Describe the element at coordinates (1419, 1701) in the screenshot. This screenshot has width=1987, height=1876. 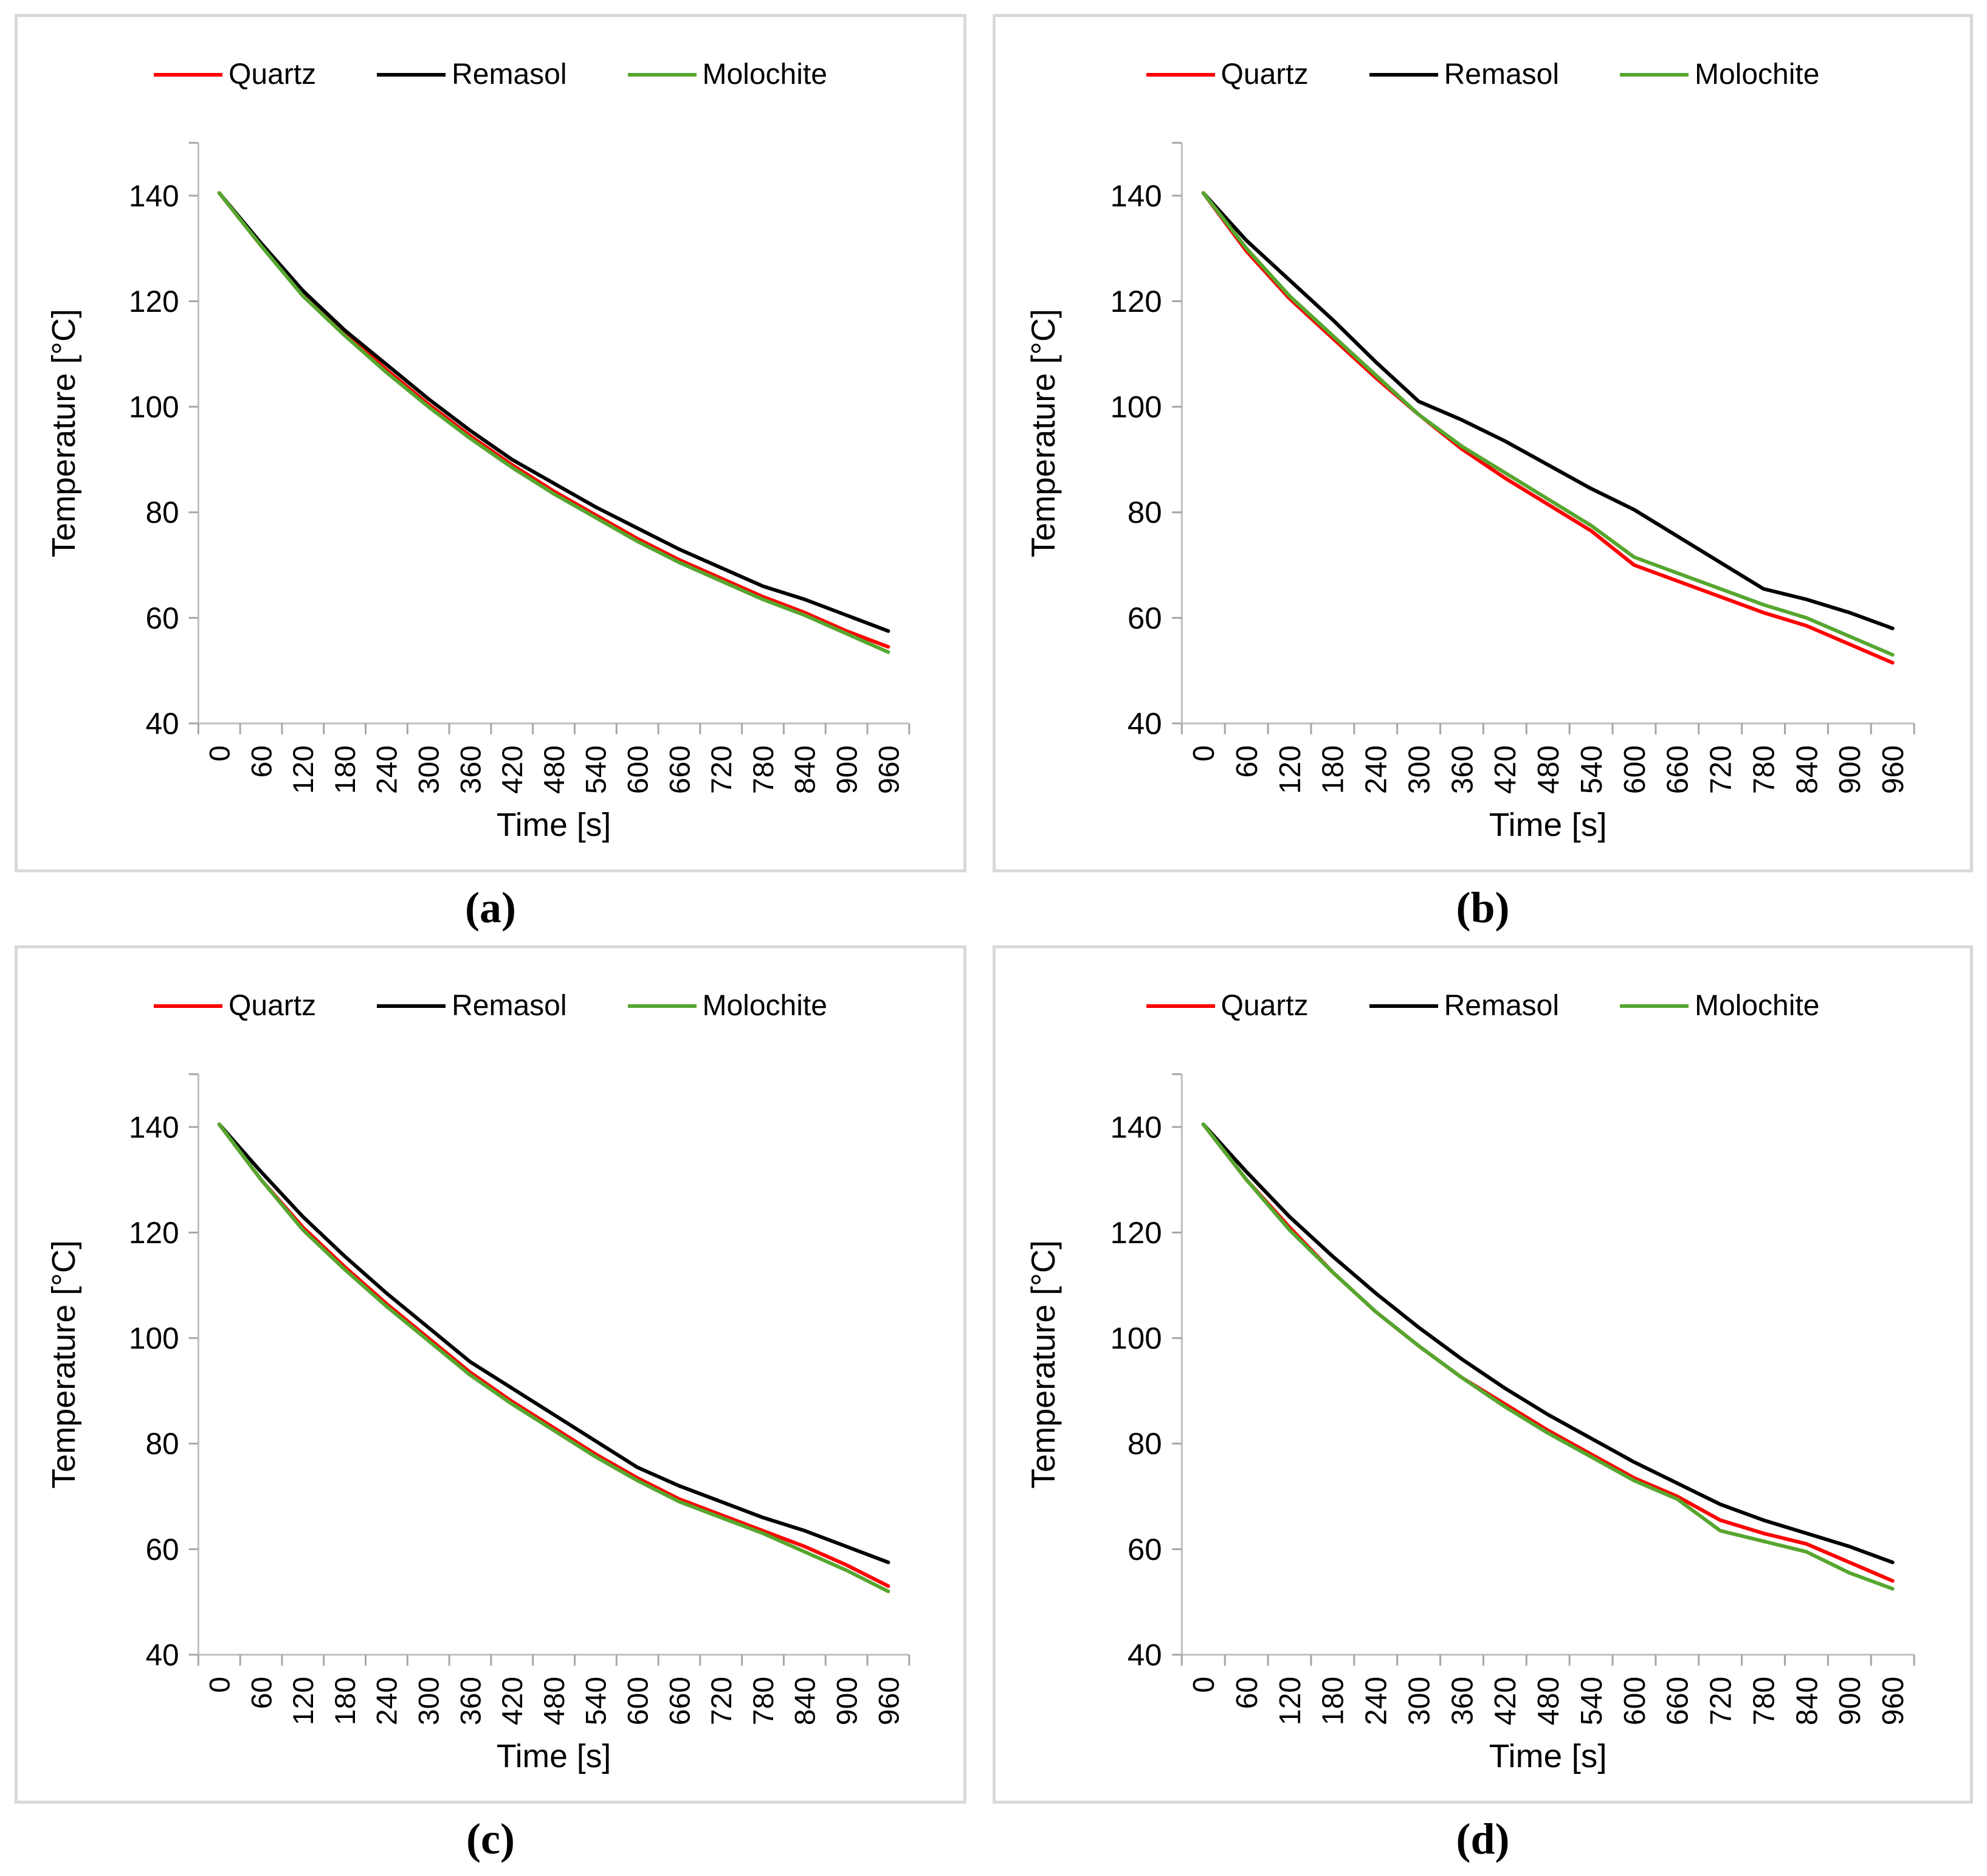
I see `x-tick-label: 300` at that location.